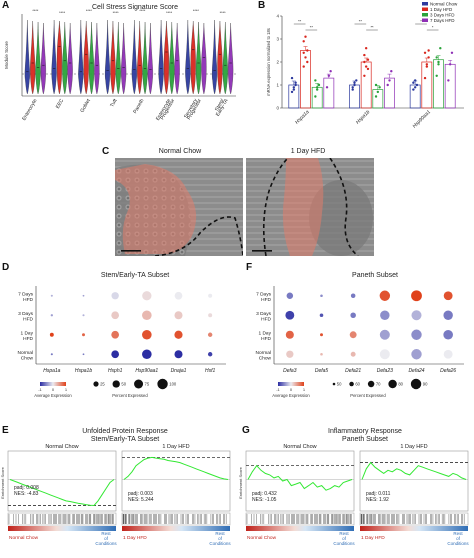 This screenshot has height=558, width=474. What do you see at coordinates (262, 5) in the screenshot?
I see `panel-letter-b: B` at bounding box center [262, 5].